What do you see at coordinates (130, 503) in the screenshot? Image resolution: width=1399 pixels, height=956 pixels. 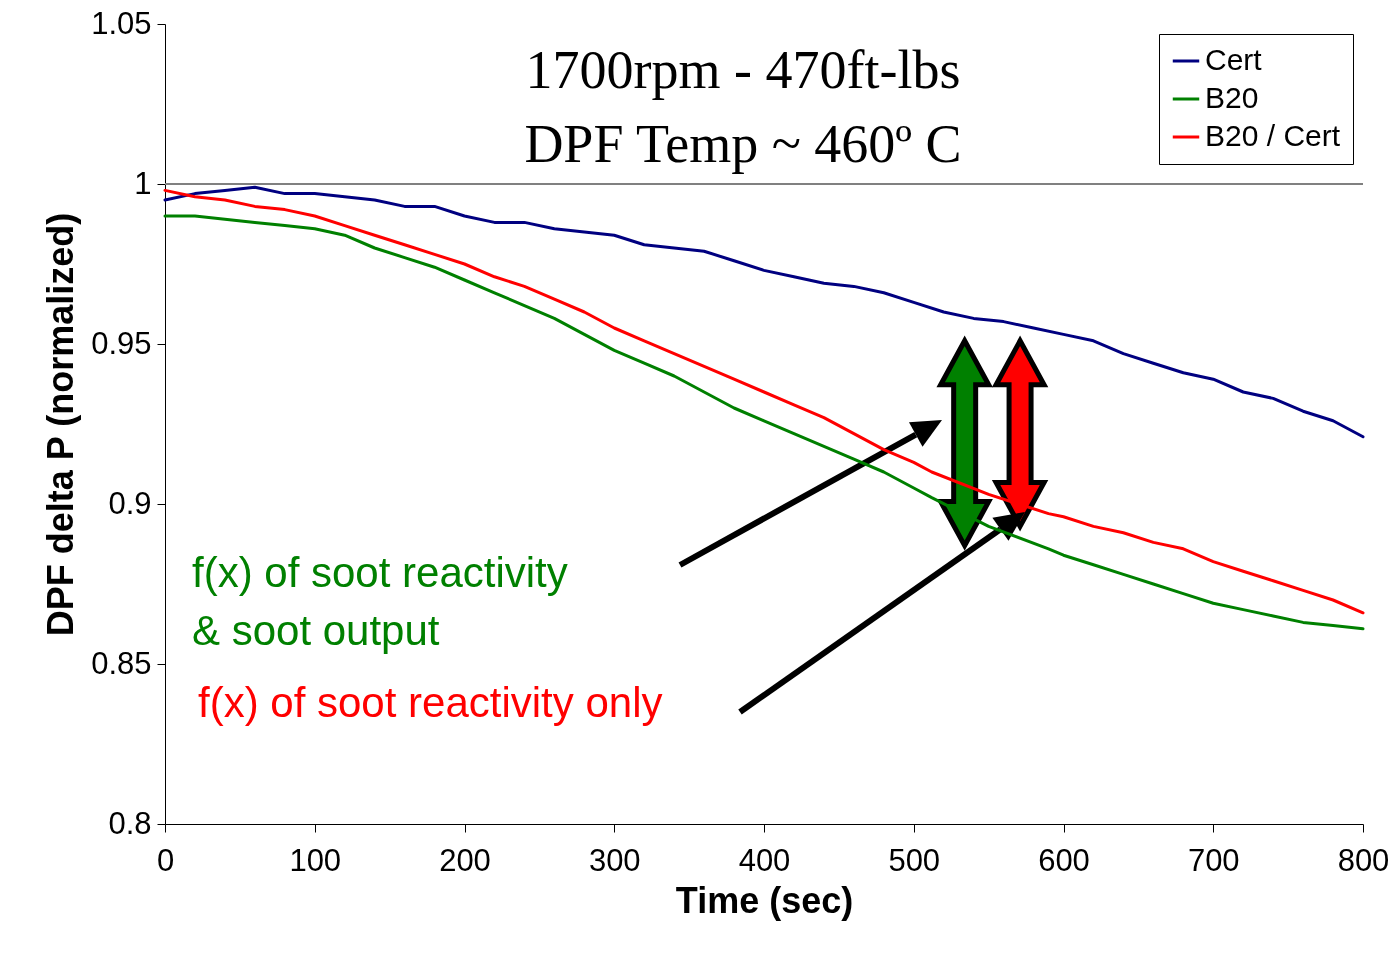 I see `y-tick-label: 0.9` at bounding box center [130, 503].